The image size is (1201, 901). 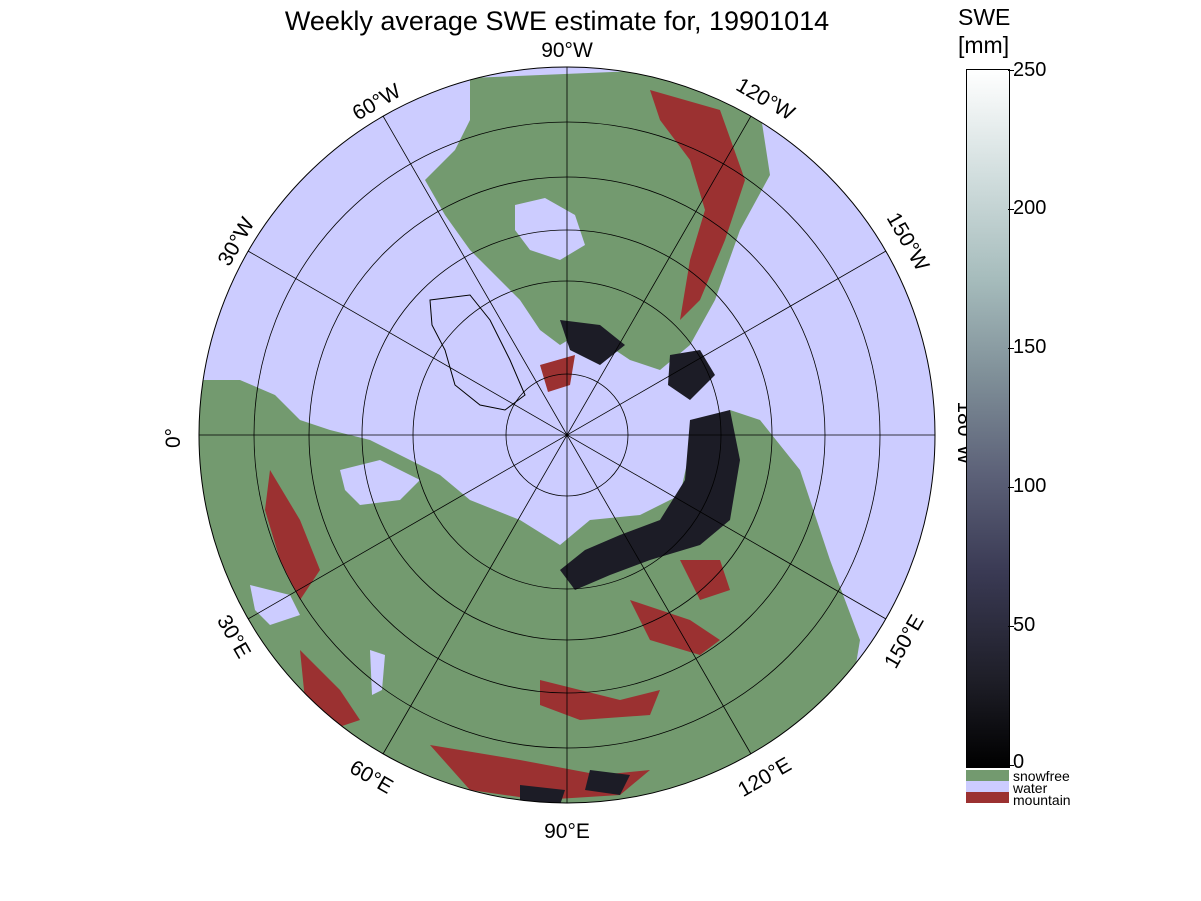 I want to click on legend-swatch-mountain, so click(x=987, y=797).